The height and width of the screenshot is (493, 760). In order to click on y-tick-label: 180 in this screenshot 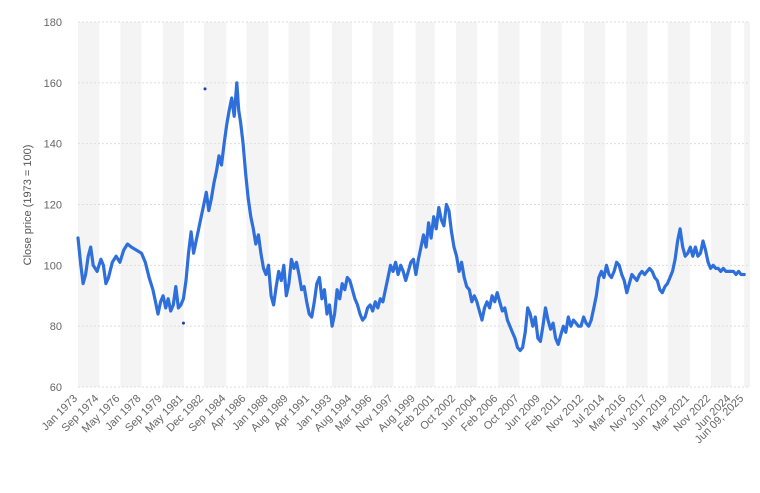, I will do `click(53, 23)`.